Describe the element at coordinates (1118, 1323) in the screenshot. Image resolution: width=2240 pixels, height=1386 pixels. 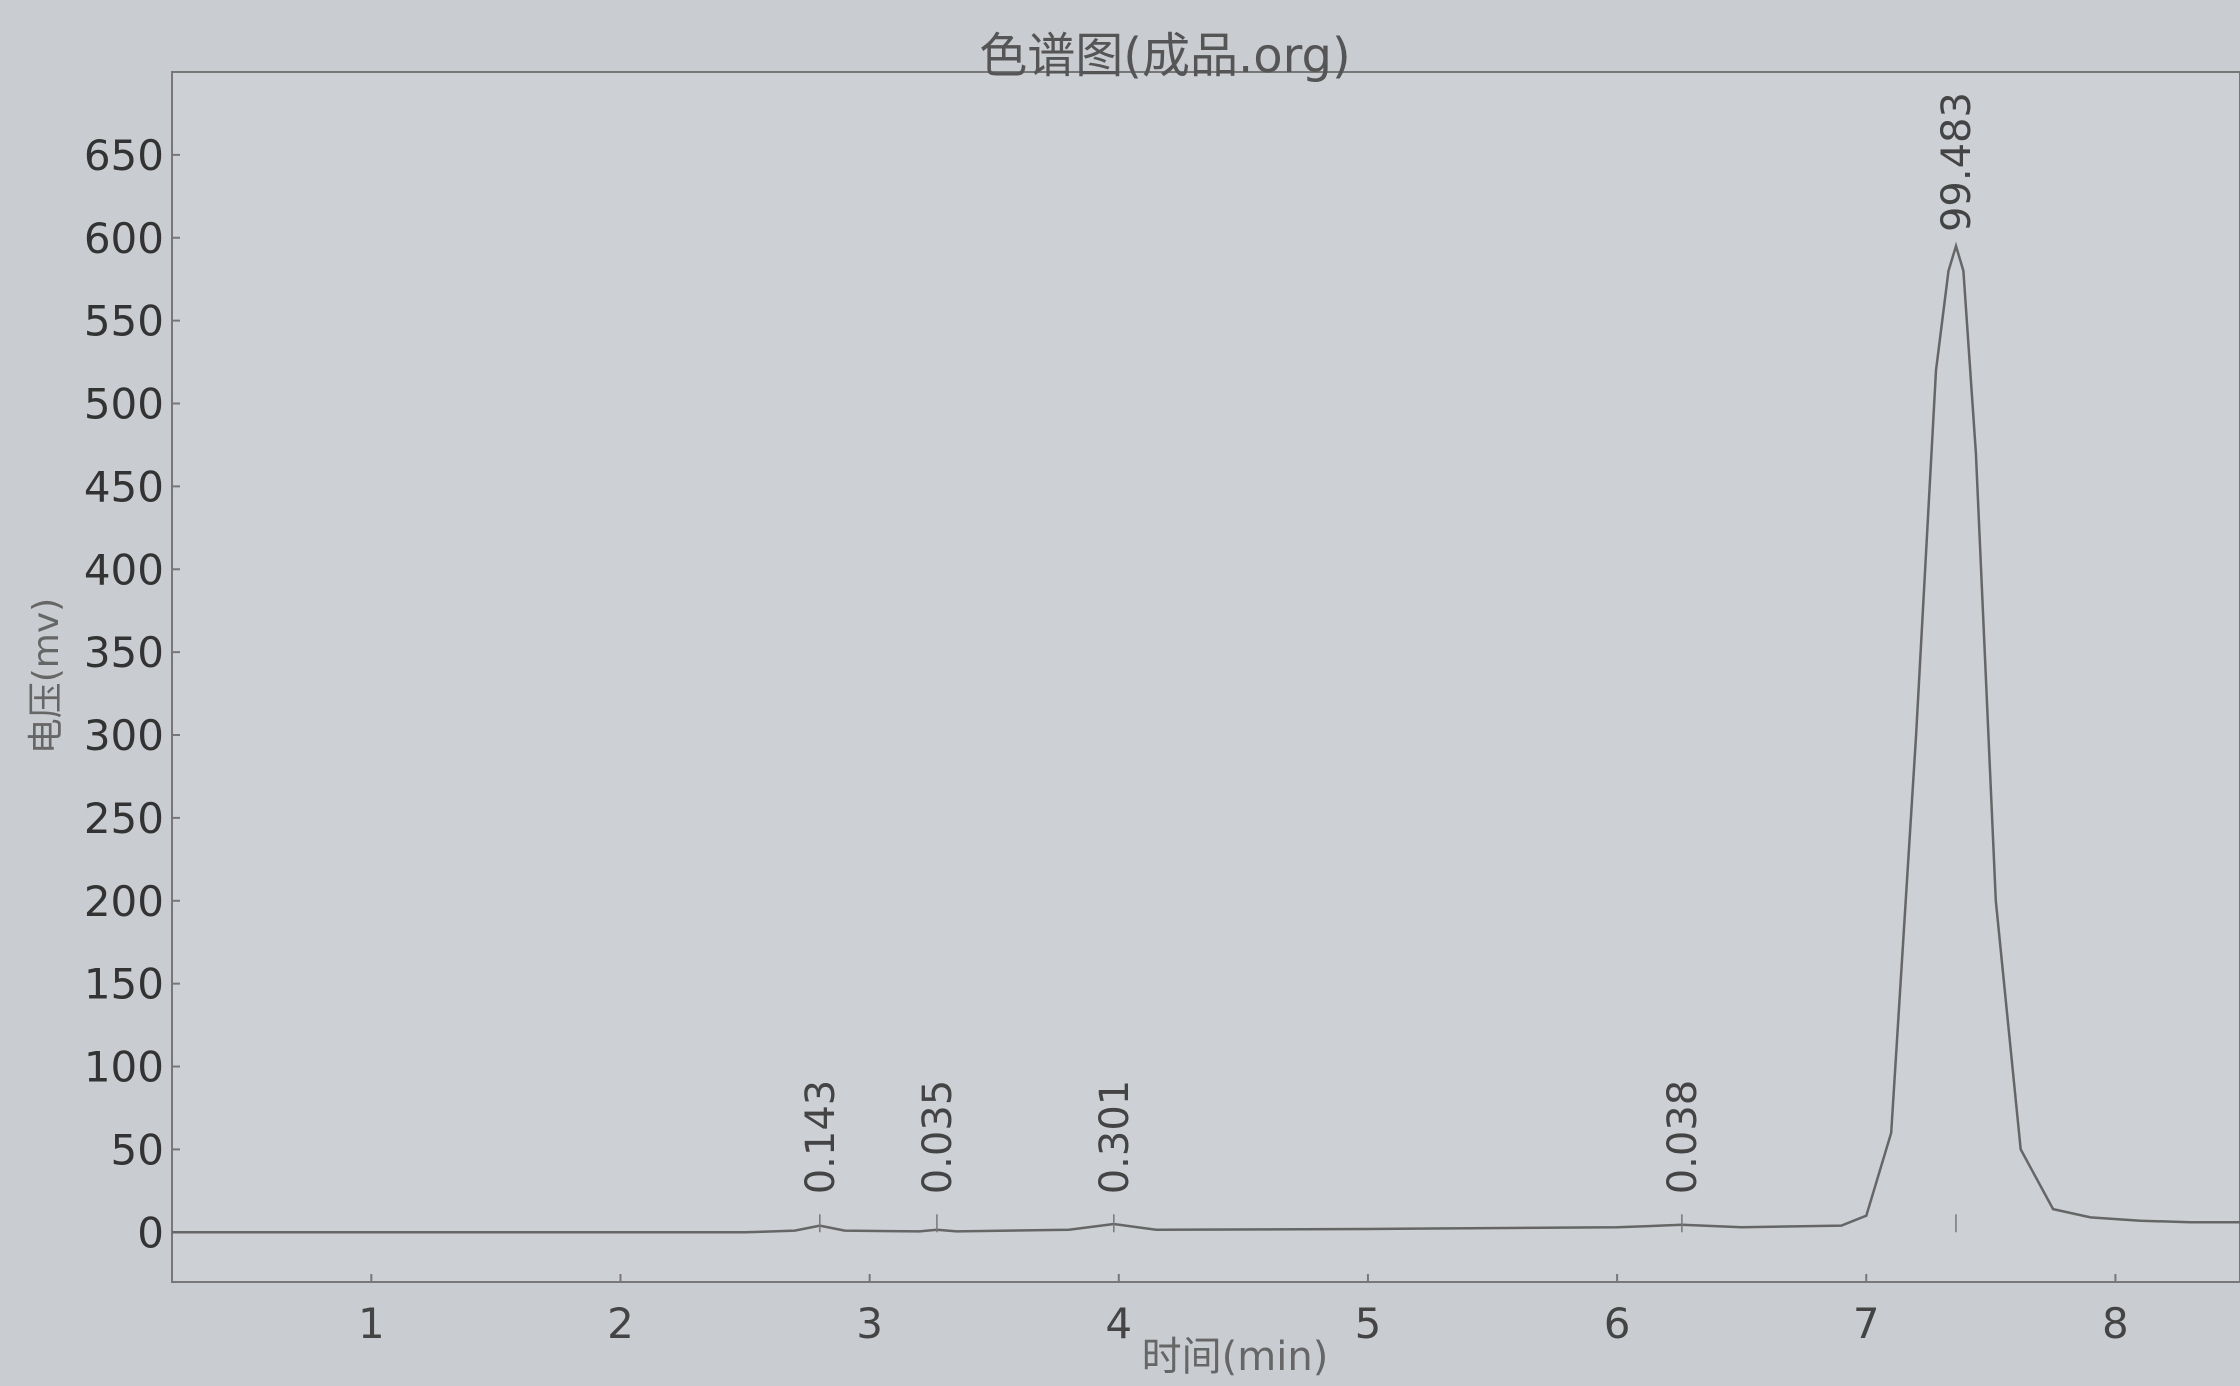
I see `x-tick-label: 4` at that location.